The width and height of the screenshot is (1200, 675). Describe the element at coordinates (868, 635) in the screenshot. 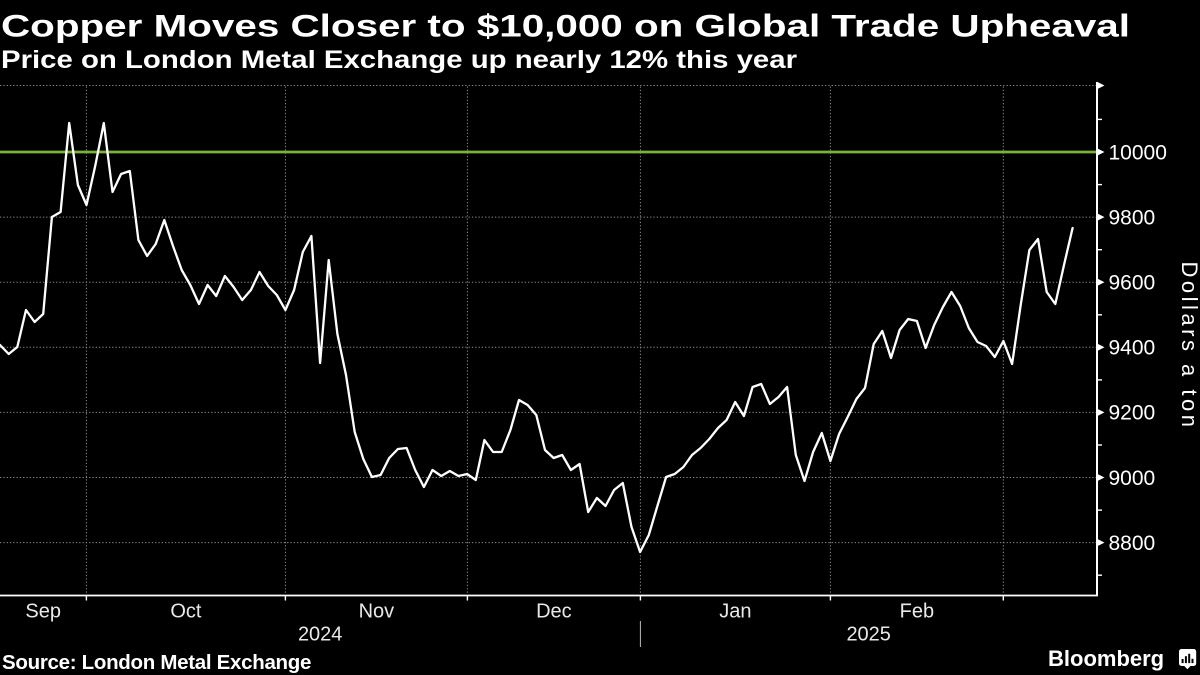

I see `svg-text: 2025` at that location.